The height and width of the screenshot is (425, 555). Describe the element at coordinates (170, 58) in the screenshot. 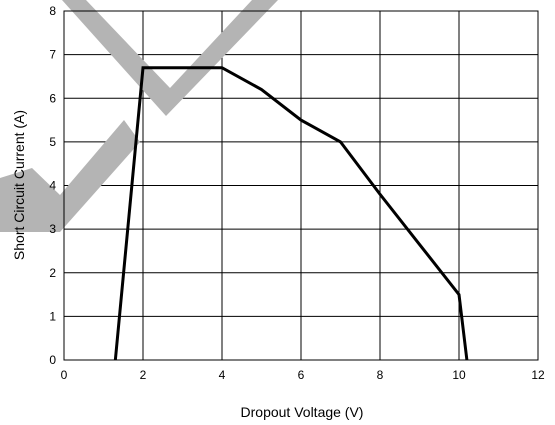

I see `watermark-check-top` at that location.